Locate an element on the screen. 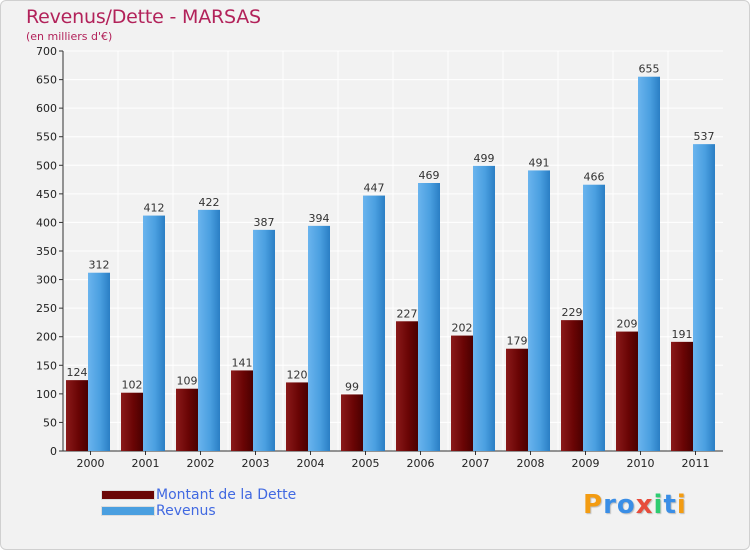 Image resolution: width=750 pixels, height=550 pixels. data-label-dette: 102 is located at coordinates (132, 385).